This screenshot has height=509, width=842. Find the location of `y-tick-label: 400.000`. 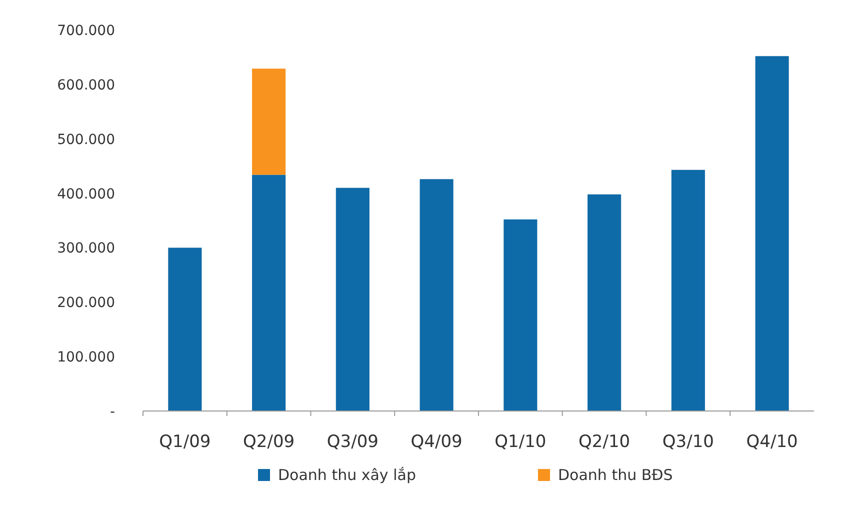

y-tick-label: 400.000 is located at coordinates (86, 194).